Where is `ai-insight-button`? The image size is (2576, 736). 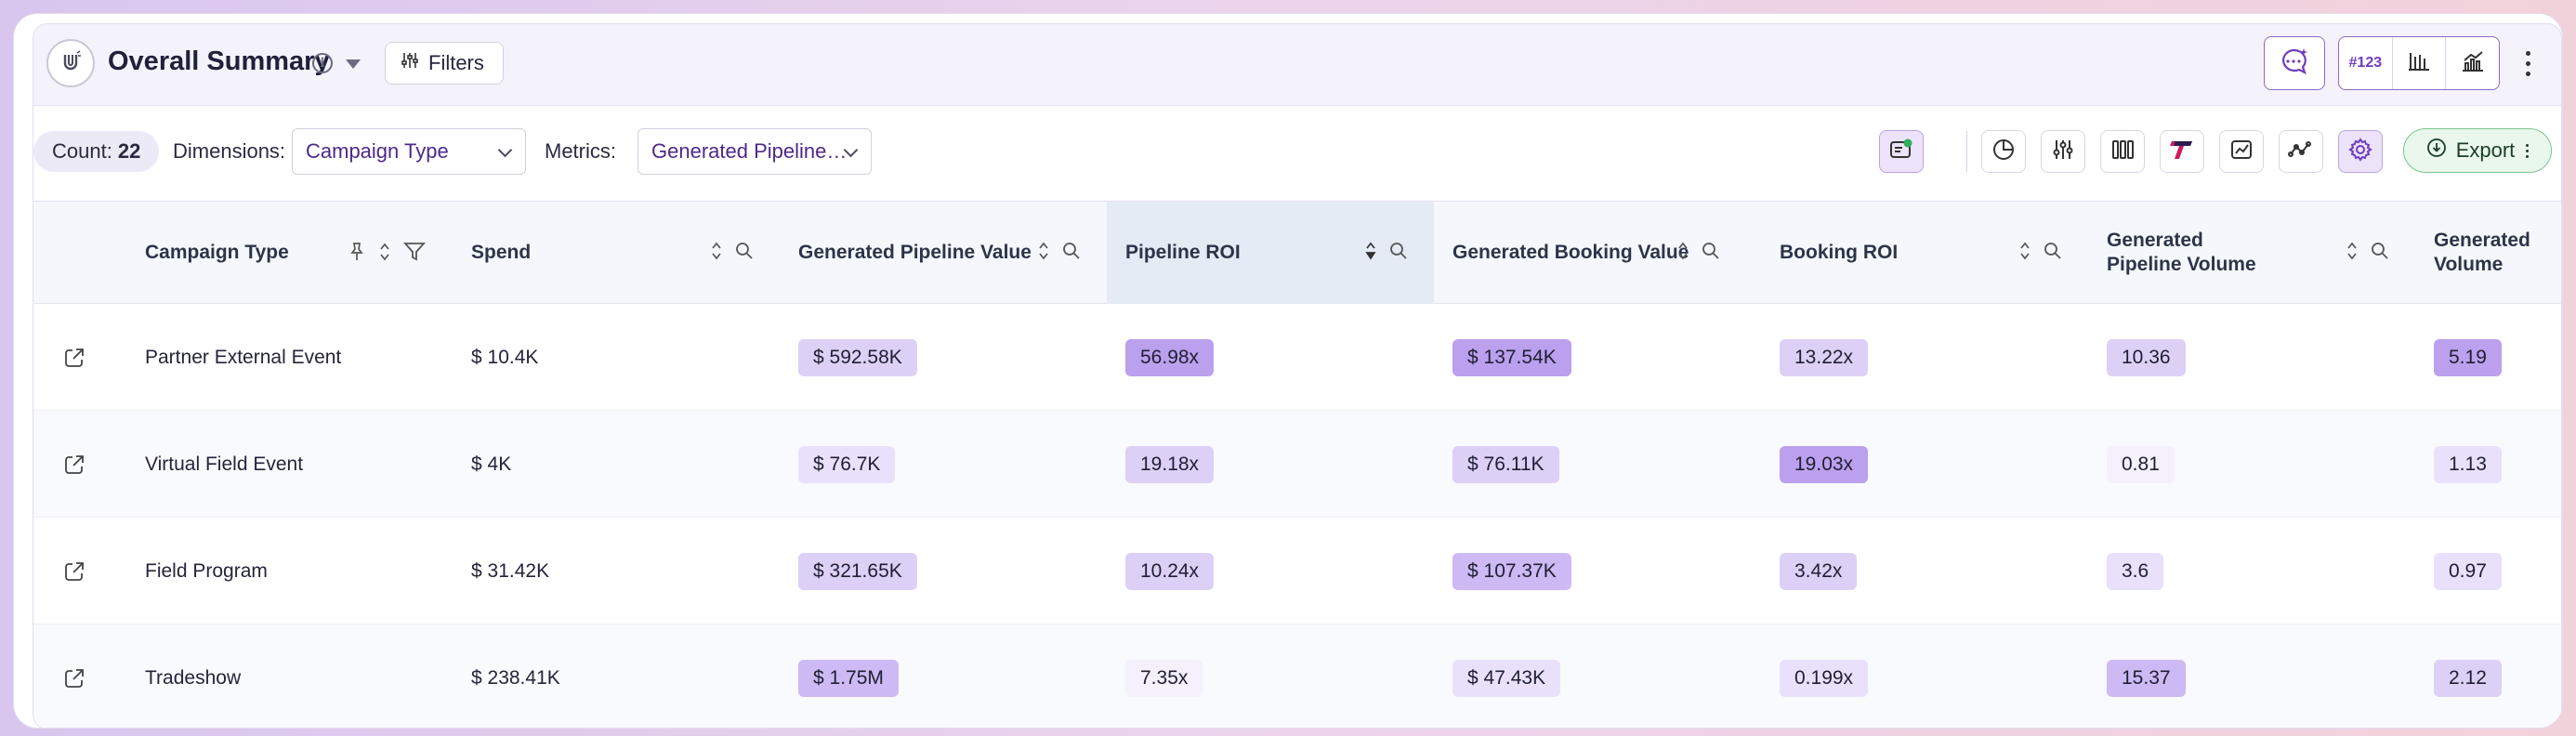 ai-insight-button is located at coordinates (1901, 151).